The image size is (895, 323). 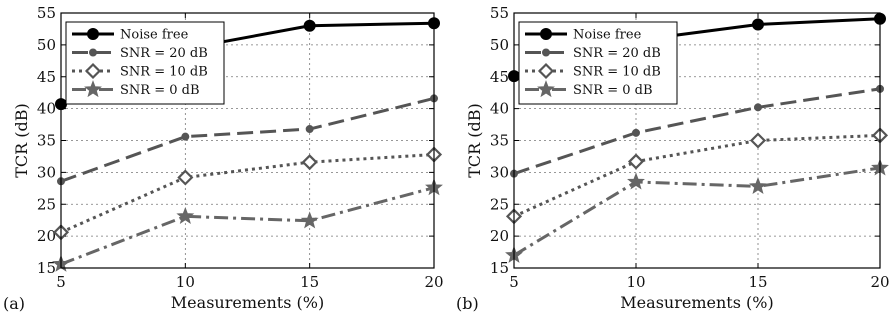 I want to click on panel-label: (b), so click(x=467, y=303).